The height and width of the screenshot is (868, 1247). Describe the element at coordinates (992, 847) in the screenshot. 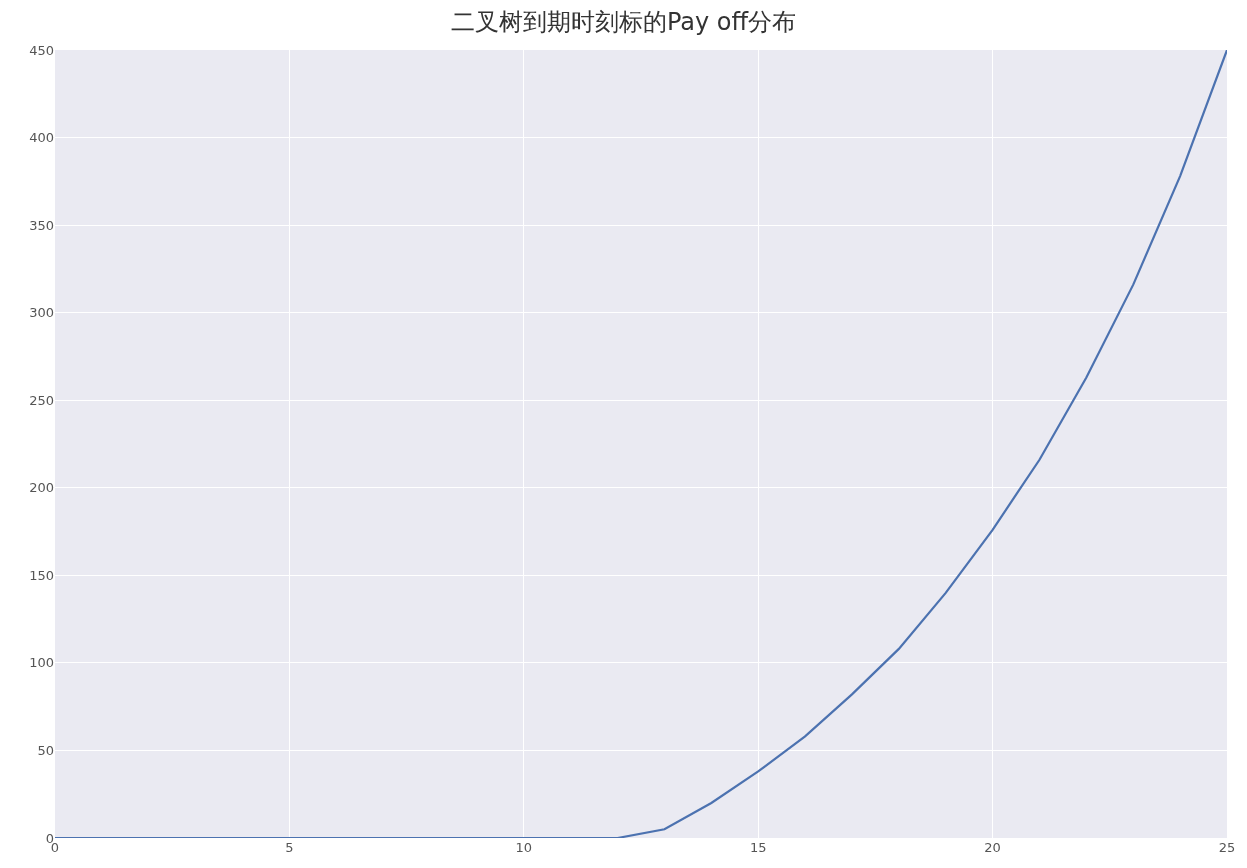

I see `x-tick-label: 20` at that location.